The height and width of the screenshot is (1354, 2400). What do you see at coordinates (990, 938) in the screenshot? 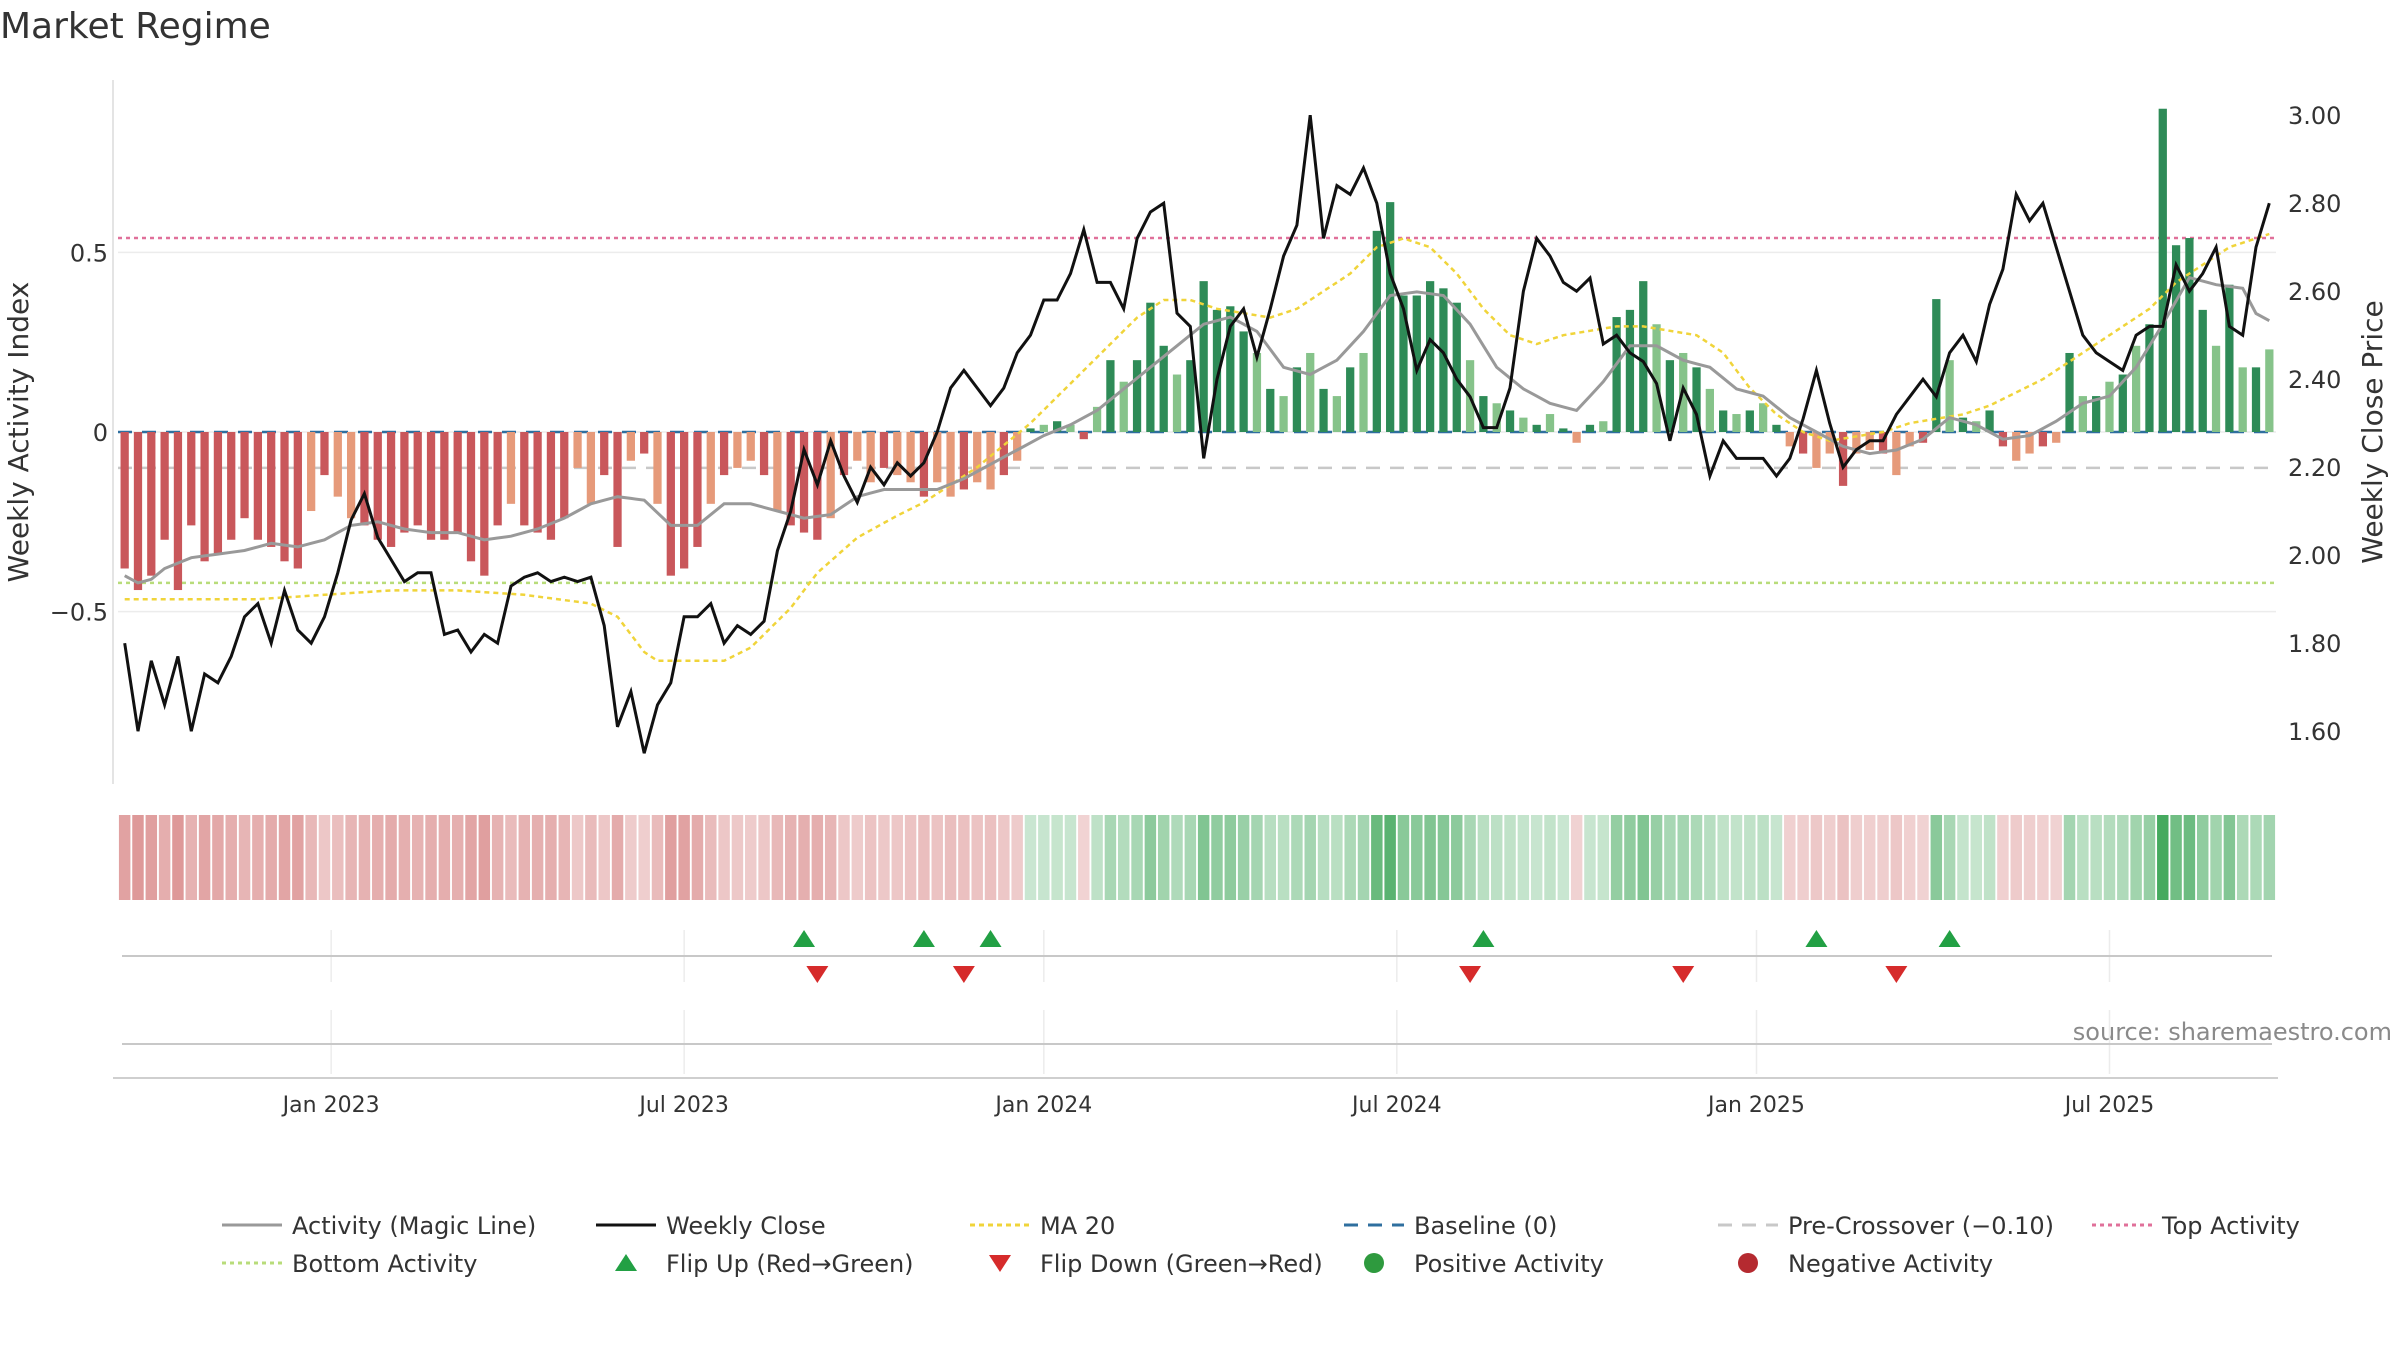
I see `flip-up-marker` at bounding box center [990, 938].